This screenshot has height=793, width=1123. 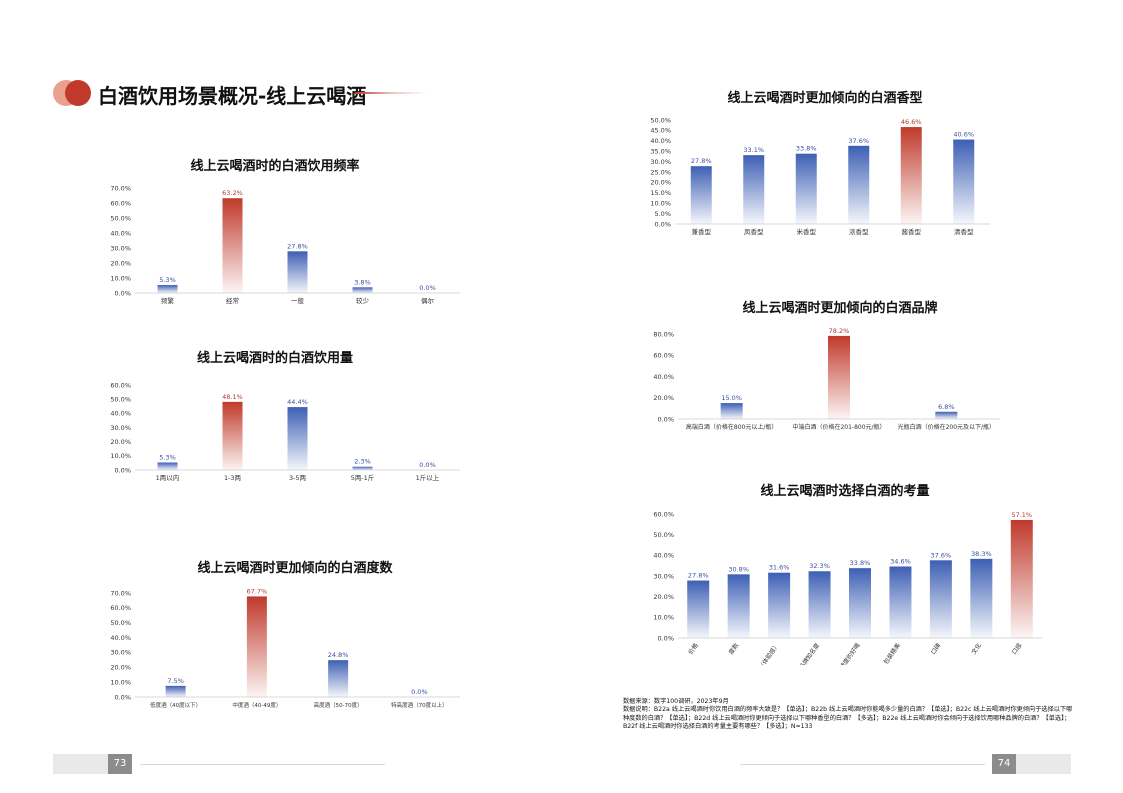 What do you see at coordinates (964, 231) in the screenshot?
I see `x-tick-label: 清香型` at bounding box center [964, 231].